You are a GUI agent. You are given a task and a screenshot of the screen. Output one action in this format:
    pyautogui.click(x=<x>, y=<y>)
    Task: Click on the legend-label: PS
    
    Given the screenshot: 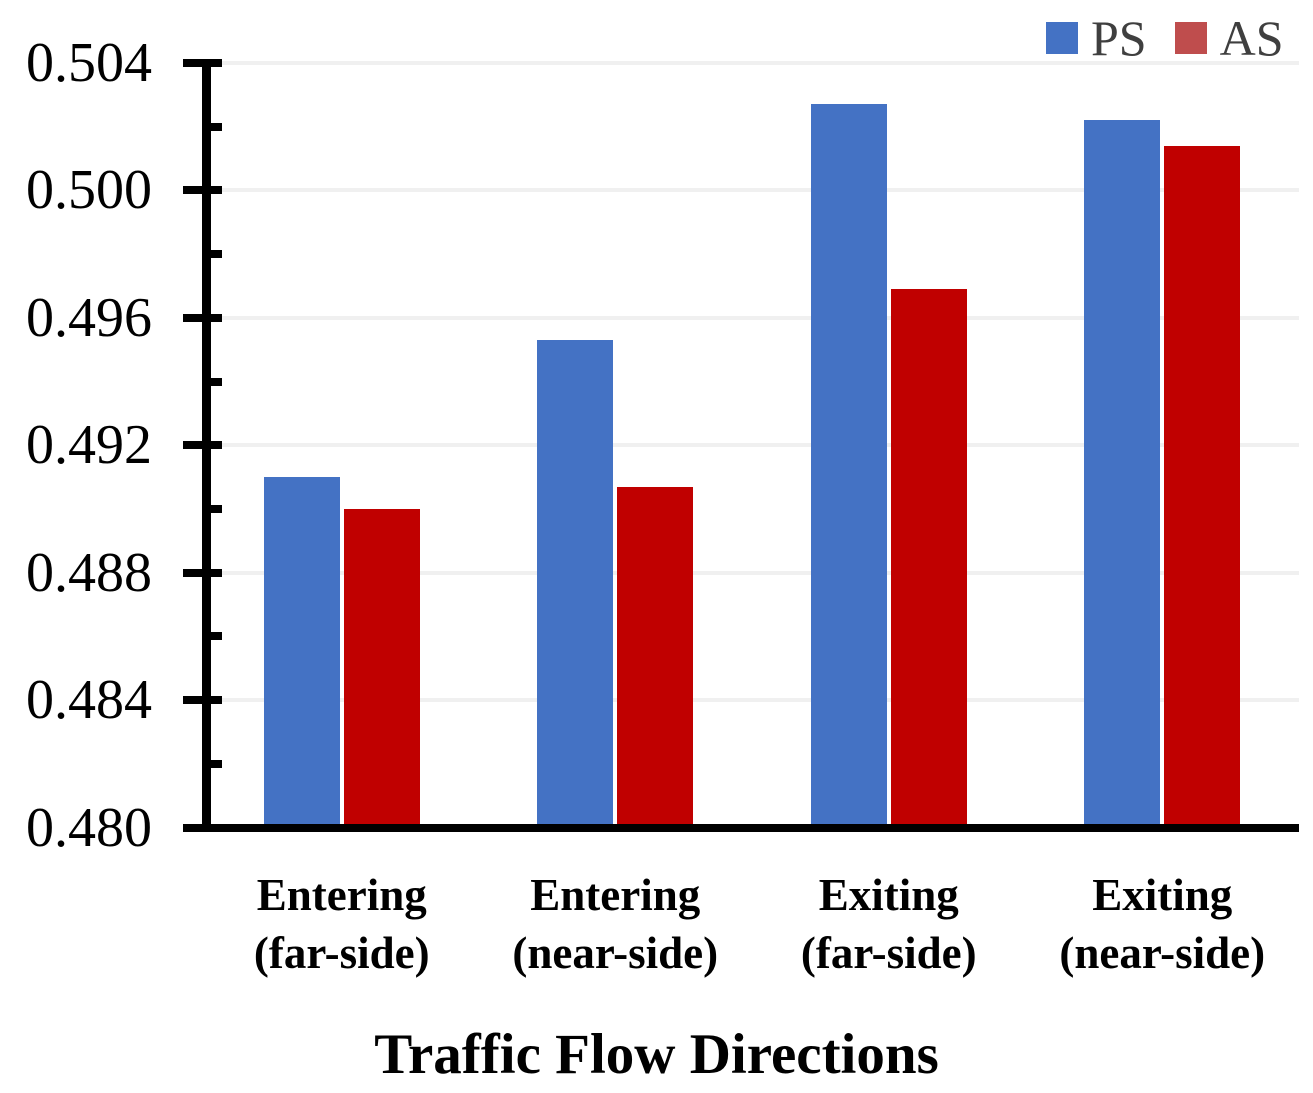 What is the action you would take?
    pyautogui.click(x=1119, y=38)
    